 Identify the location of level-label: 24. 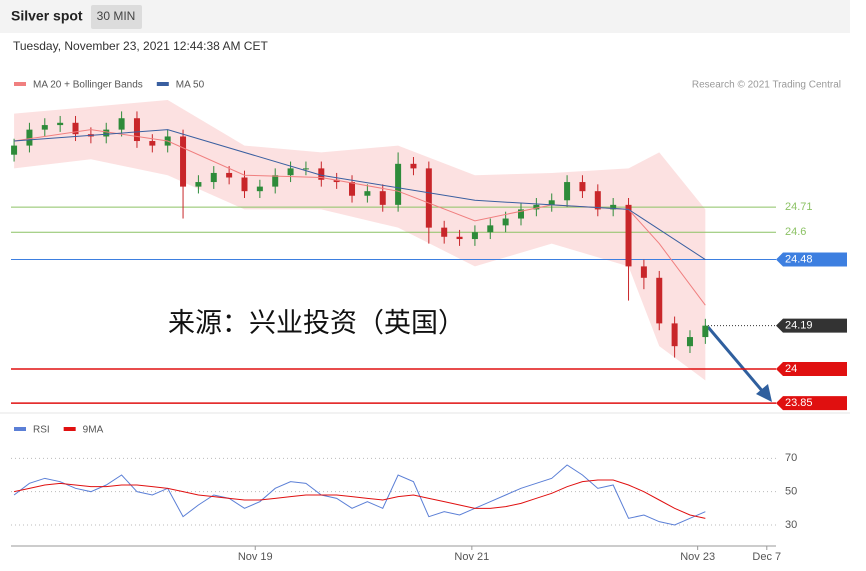
(791, 369).